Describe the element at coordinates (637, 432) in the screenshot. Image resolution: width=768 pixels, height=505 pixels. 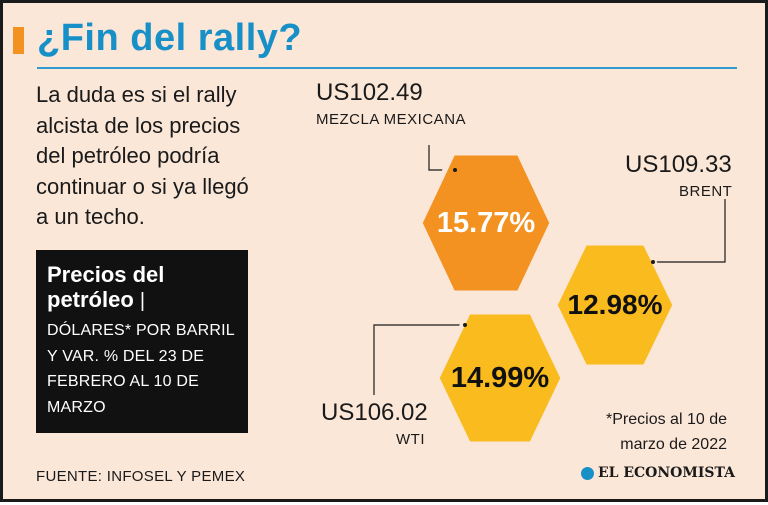
I see `price-note: *Precios al 10 de marzo de 2022` at that location.